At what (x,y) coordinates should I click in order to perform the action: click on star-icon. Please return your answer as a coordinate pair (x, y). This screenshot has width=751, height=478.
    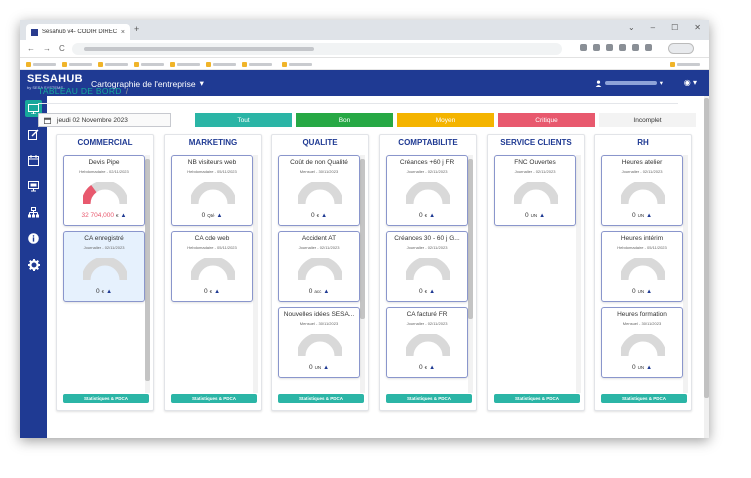
    Looking at the image, I should click on (609, 47).